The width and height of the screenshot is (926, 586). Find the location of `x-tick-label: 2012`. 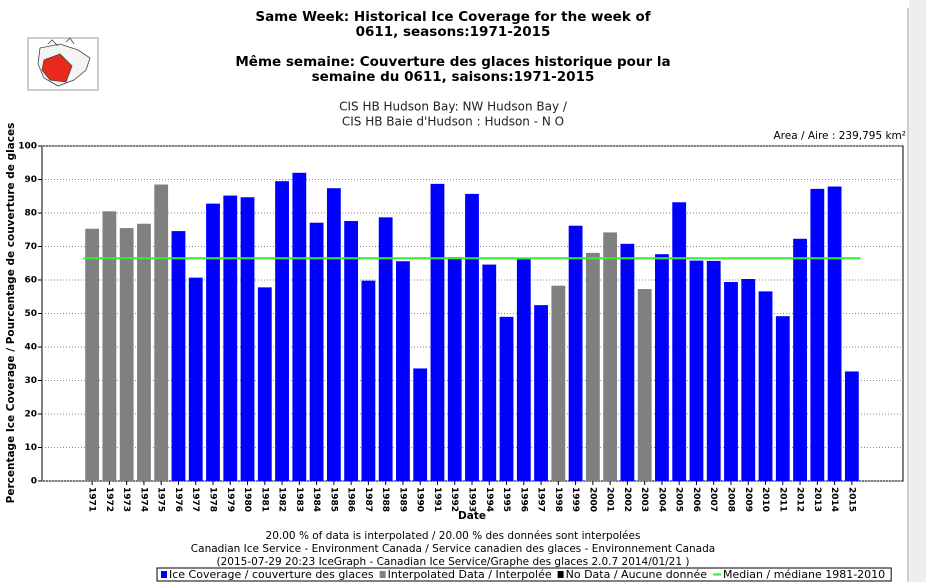

x-tick-label: 2012 is located at coordinates (800, 499).